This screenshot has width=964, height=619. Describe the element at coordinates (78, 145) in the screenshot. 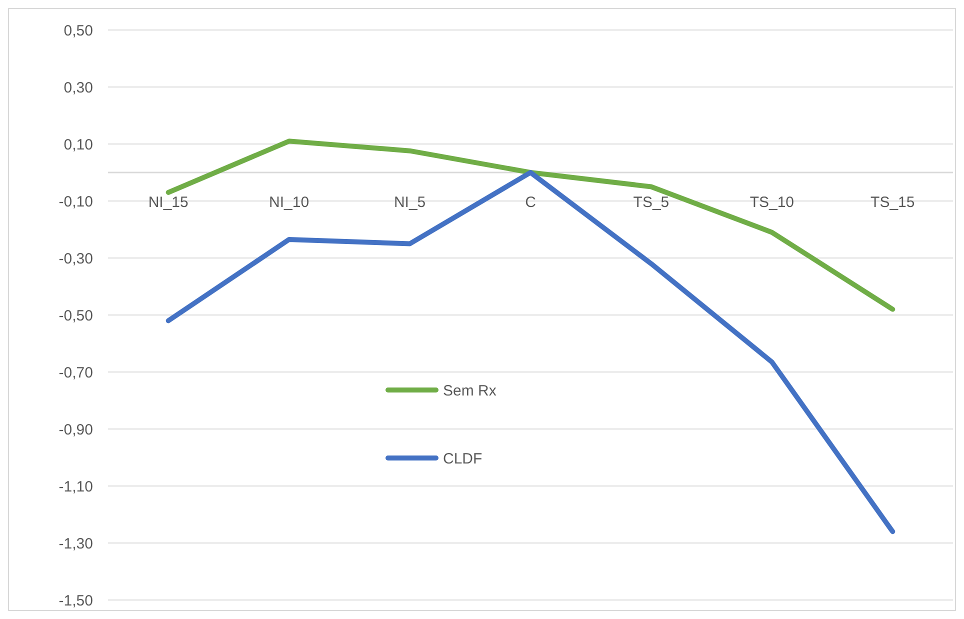

I see `y-tick-label: 0,10` at that location.